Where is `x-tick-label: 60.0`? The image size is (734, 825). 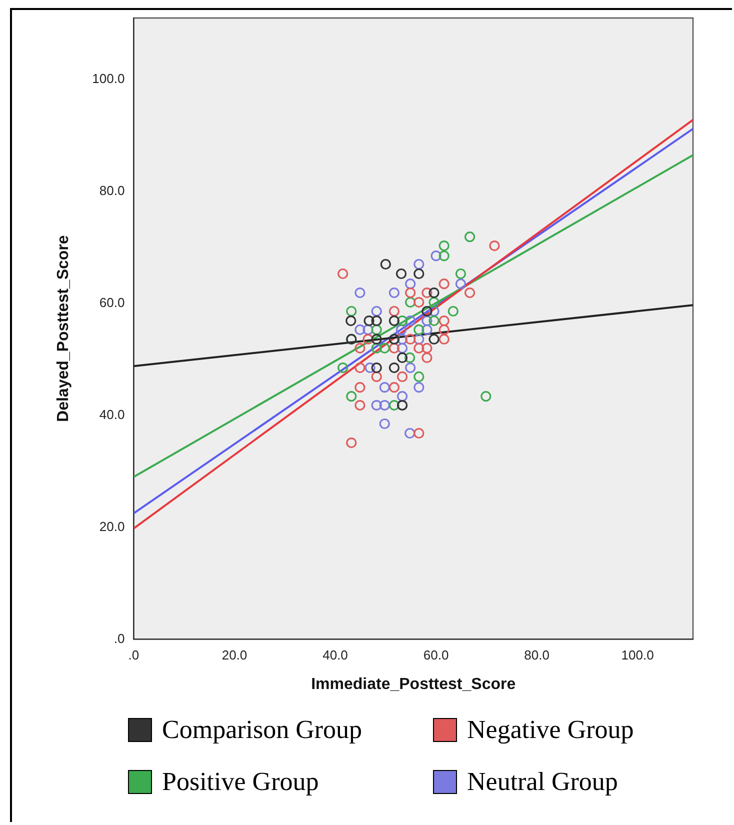 x-tick-label: 60.0 is located at coordinates (436, 655).